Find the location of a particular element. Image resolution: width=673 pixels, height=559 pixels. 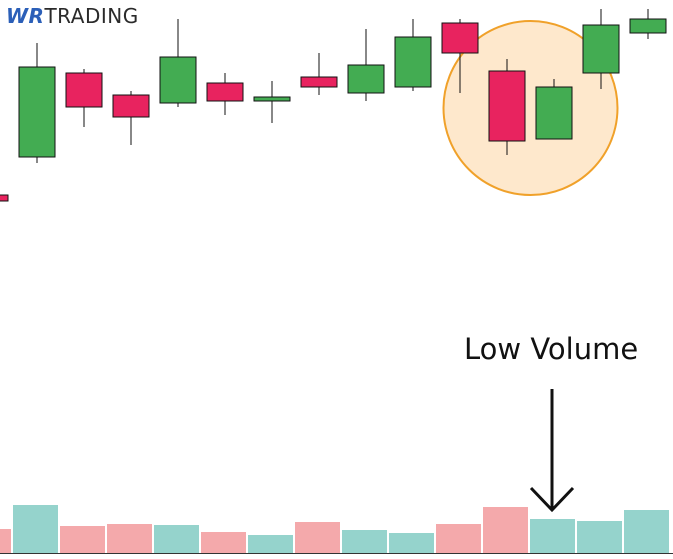

down-arrow-icon is located at coordinates (552, 451).